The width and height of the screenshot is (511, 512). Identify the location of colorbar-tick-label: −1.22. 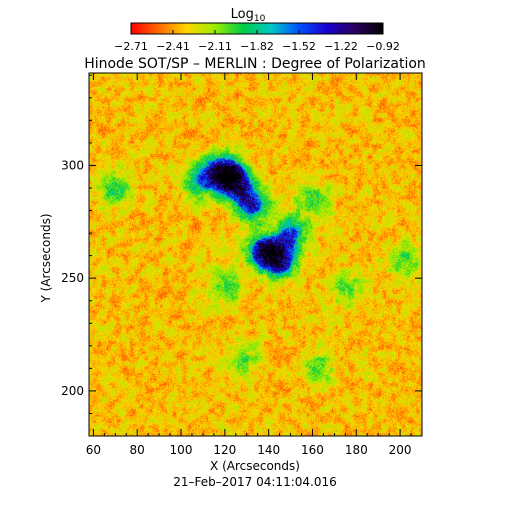
(341, 46).